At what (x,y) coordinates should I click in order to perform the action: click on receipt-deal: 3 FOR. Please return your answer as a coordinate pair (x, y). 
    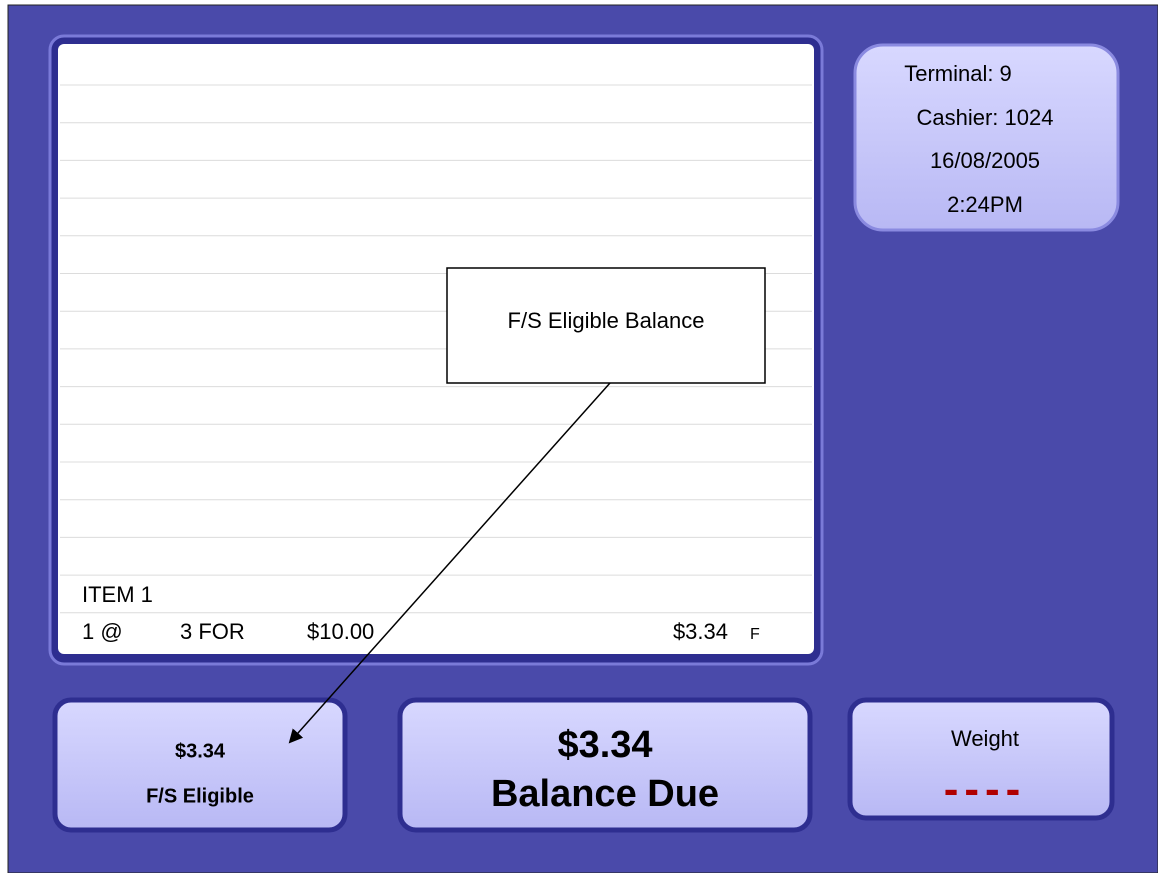
    Looking at the image, I should click on (212, 631).